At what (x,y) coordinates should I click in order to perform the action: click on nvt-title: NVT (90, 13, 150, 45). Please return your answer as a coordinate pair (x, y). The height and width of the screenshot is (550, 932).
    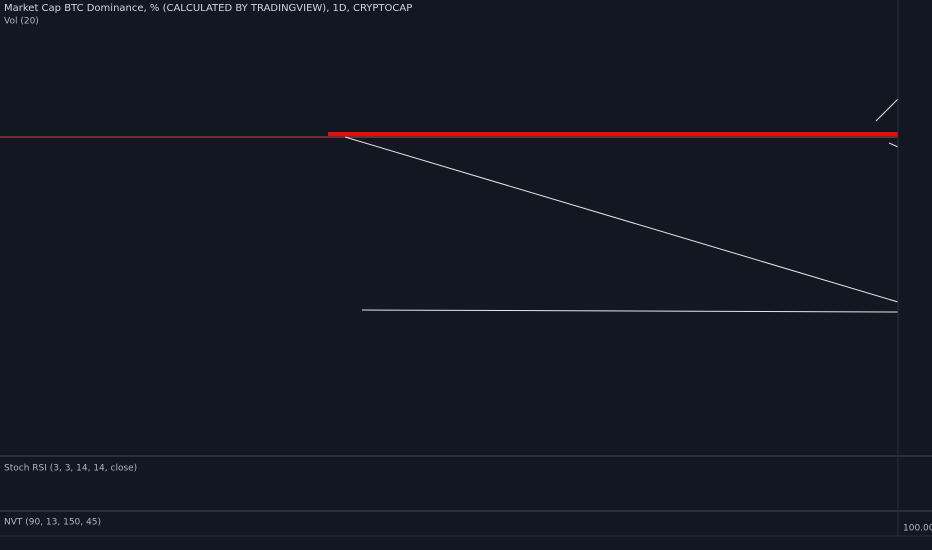
    Looking at the image, I should click on (52, 523).